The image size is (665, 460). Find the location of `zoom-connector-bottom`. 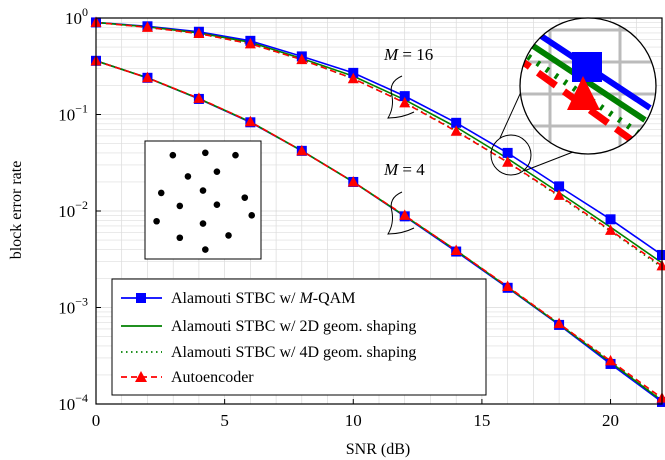

zoom-connector-bottom is located at coordinates (548, 161).